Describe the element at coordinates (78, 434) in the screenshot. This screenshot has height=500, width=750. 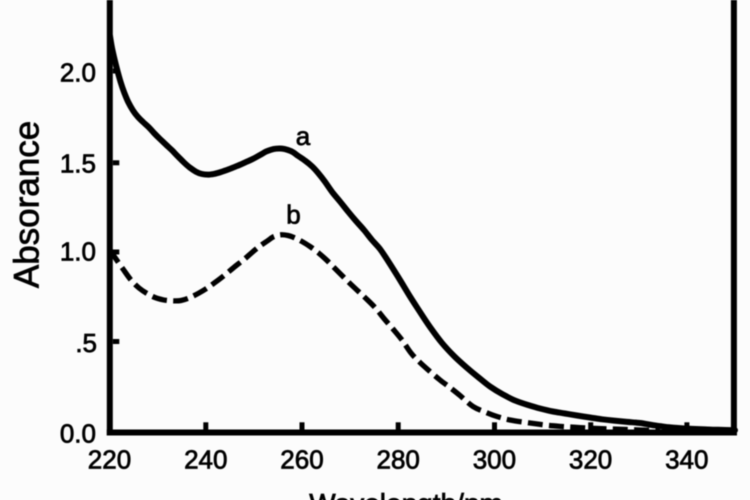
I see `svg-text: 0.0` at that location.